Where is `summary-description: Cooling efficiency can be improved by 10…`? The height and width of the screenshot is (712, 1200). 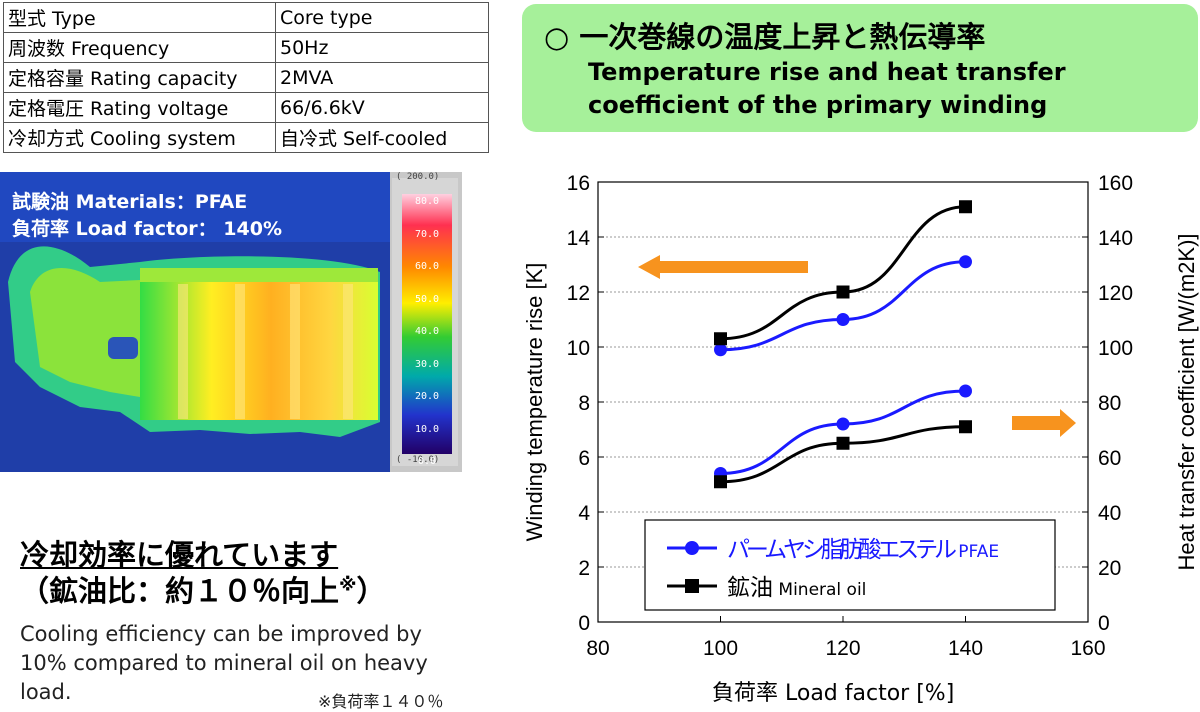
summary-description: Cooling efficiency can be improved by 10… is located at coordinates (224, 663).